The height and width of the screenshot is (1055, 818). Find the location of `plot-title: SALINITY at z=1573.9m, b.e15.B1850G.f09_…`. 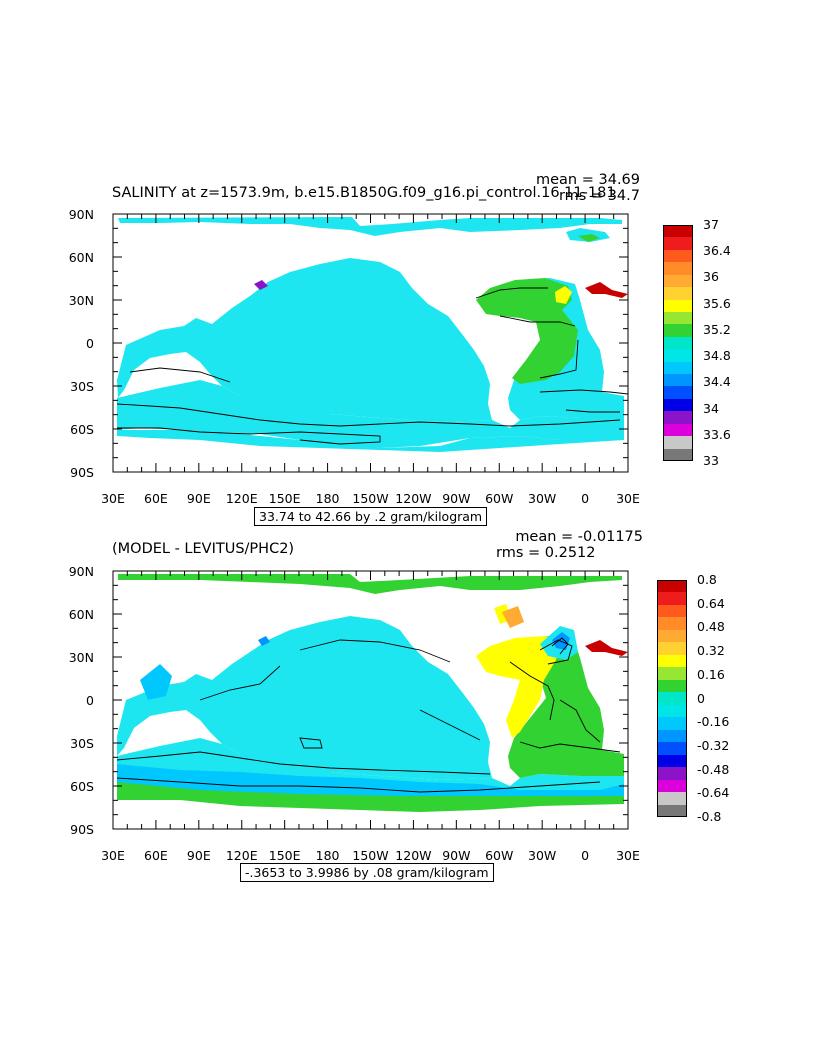

plot-title: SALINITY at z=1573.9m, b.e15.B1850G.f09_… is located at coordinates (364, 193).